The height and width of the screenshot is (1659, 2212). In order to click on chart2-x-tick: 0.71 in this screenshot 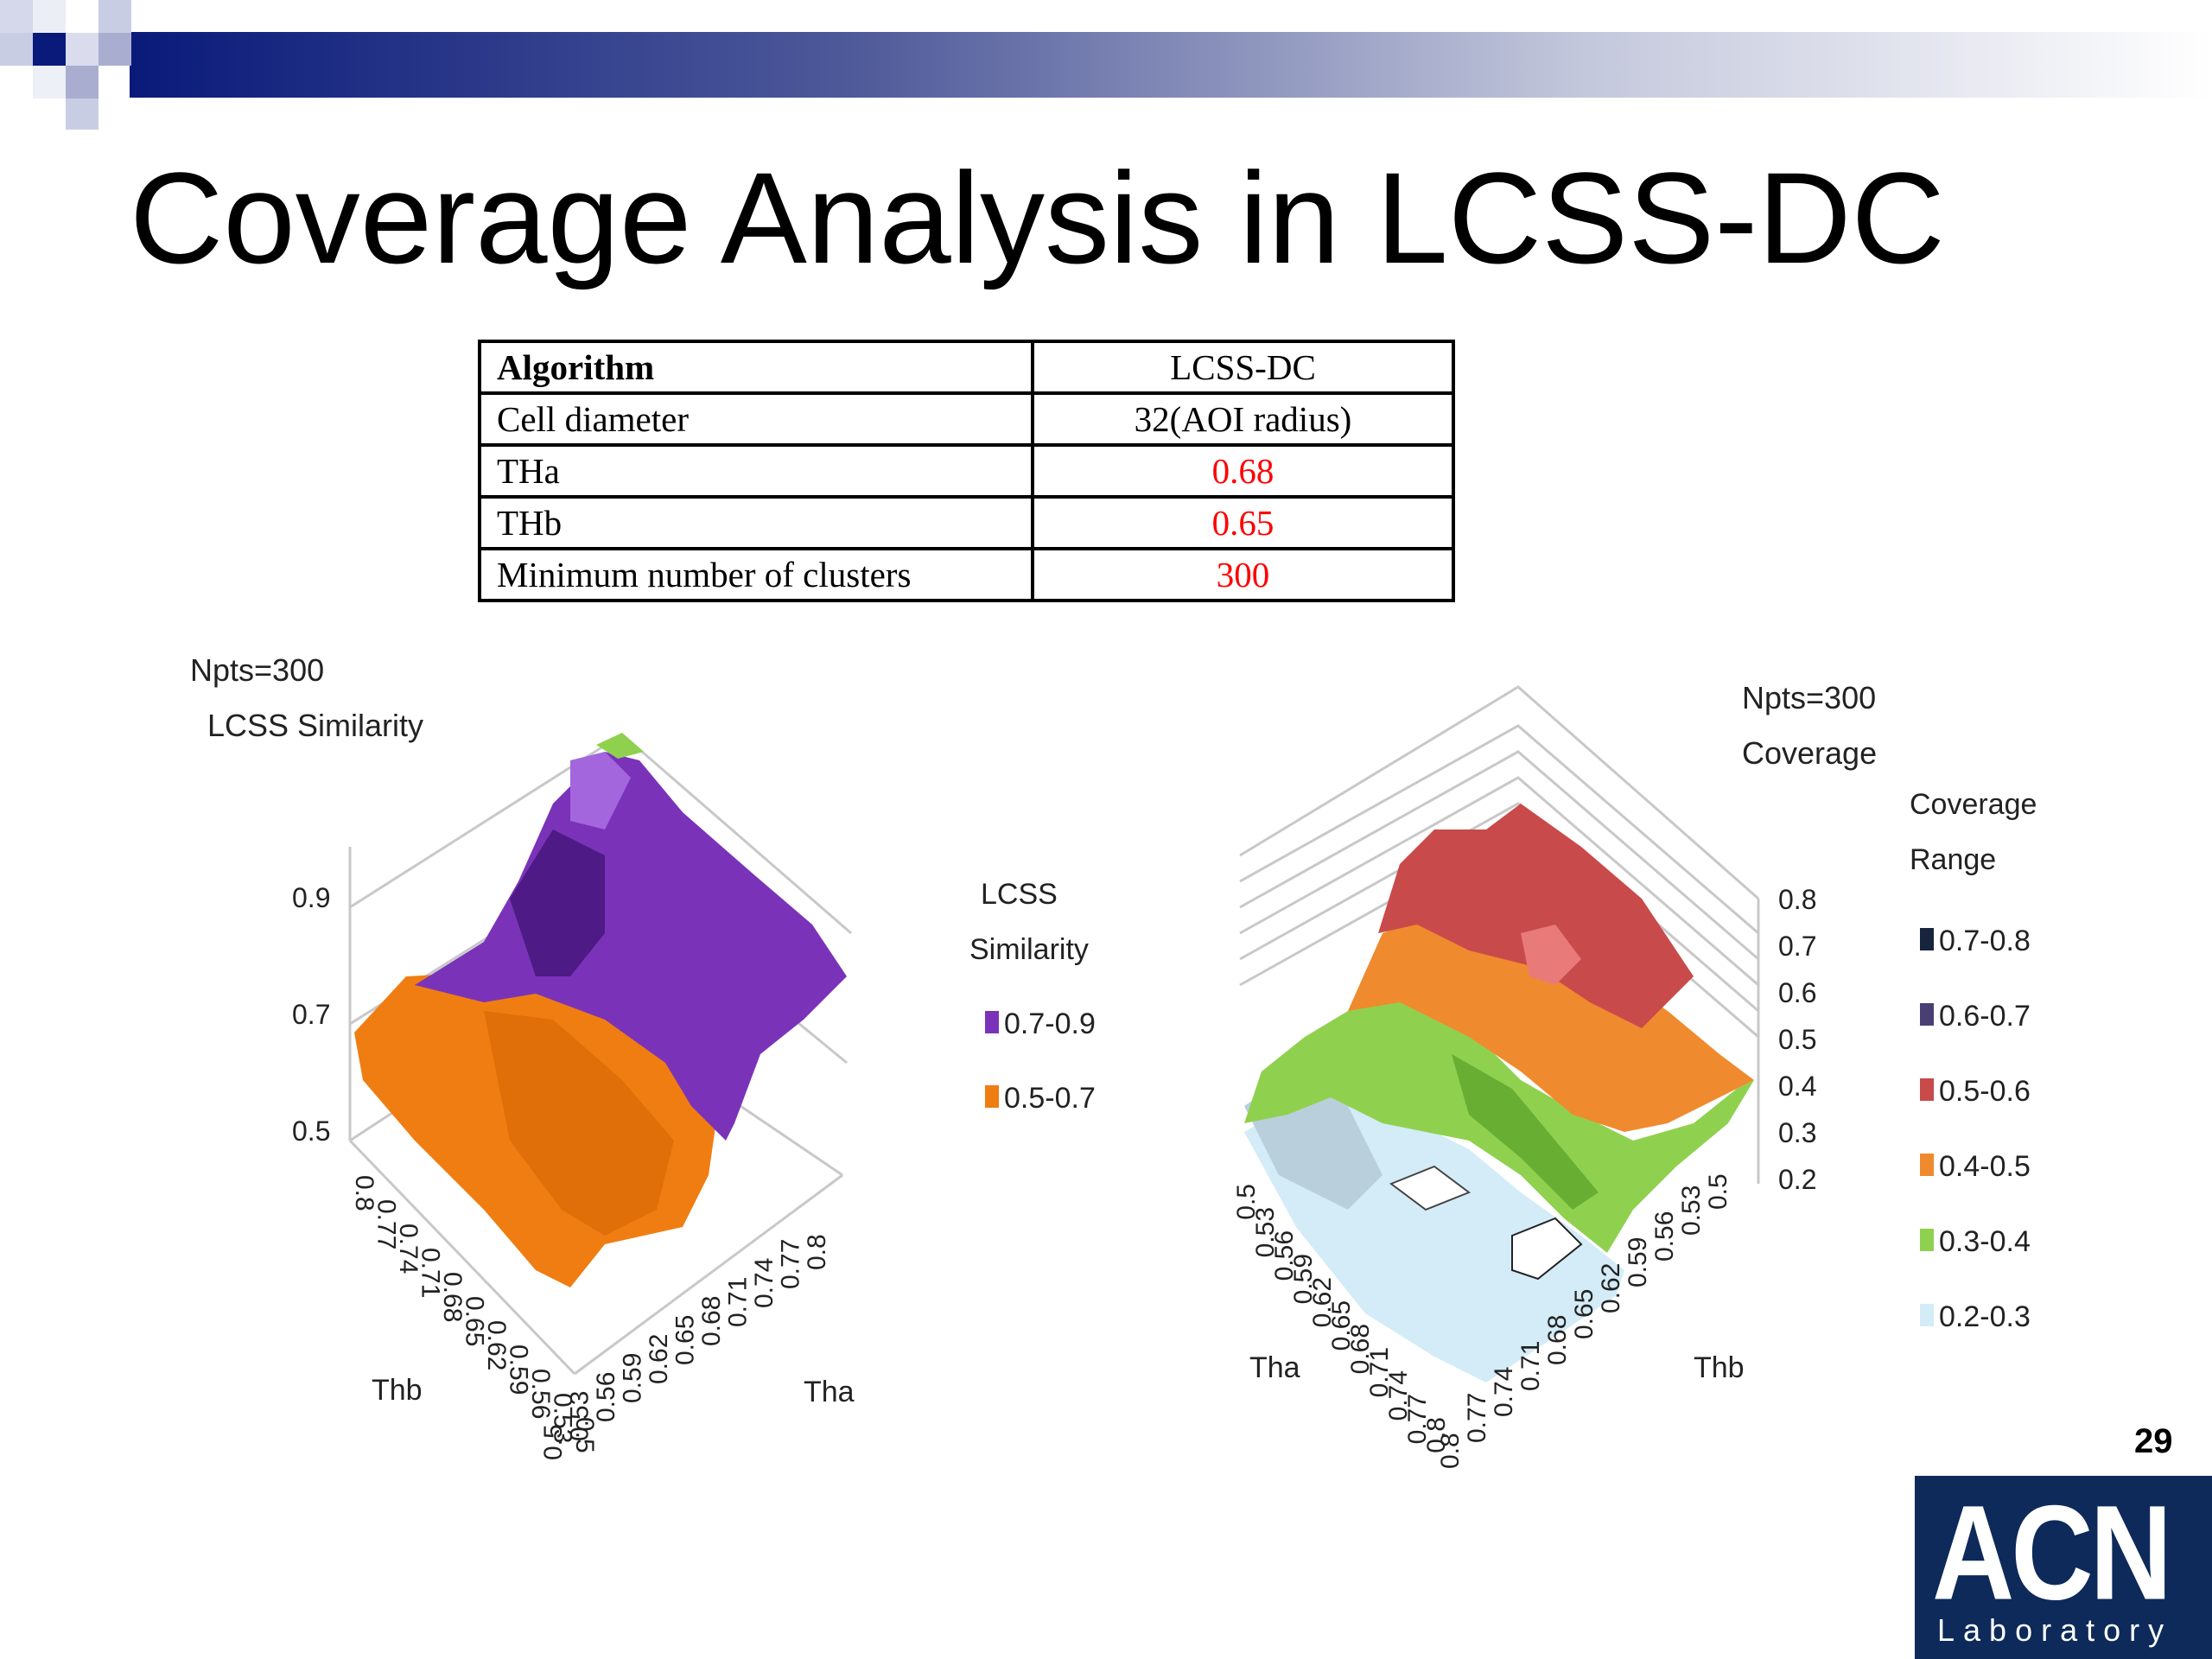, I will do `click(1379, 1372)`.